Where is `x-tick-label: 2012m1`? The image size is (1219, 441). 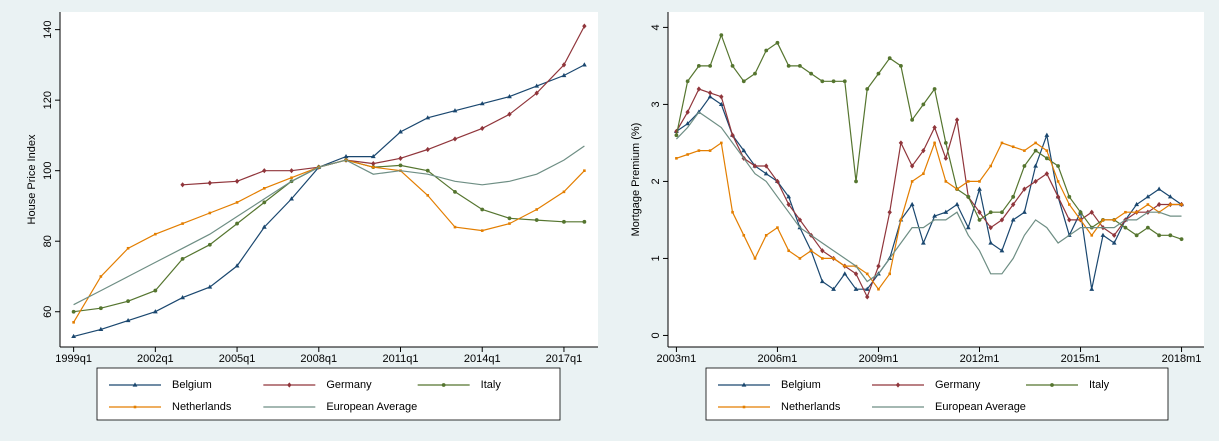
x-tick-label: 2012m1 is located at coordinates (980, 359).